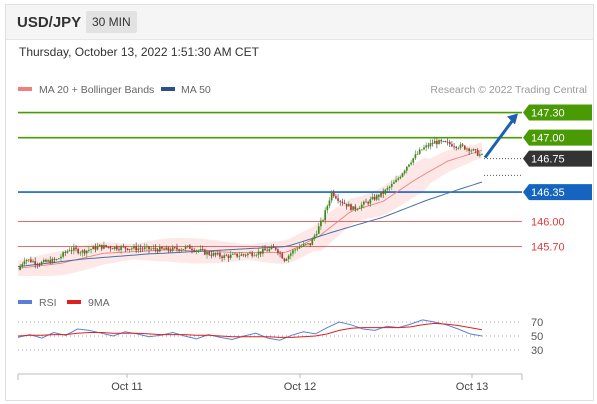 This screenshot has width=597, height=404. I want to click on level-tag-text-0: 147.30, so click(548, 114).